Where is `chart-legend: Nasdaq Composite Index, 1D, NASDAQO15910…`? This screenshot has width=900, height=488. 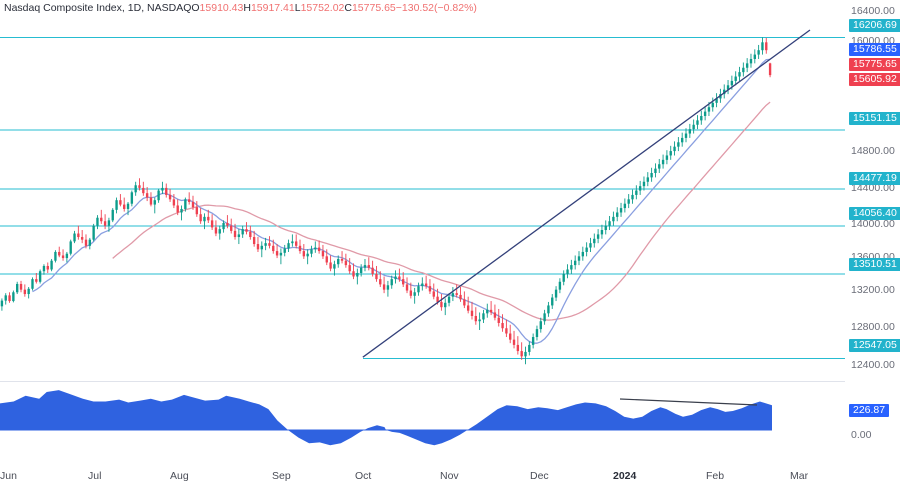
chart-legend: Nasdaq Composite Index, 1D, NASDAQO15910… is located at coordinates (240, 8).